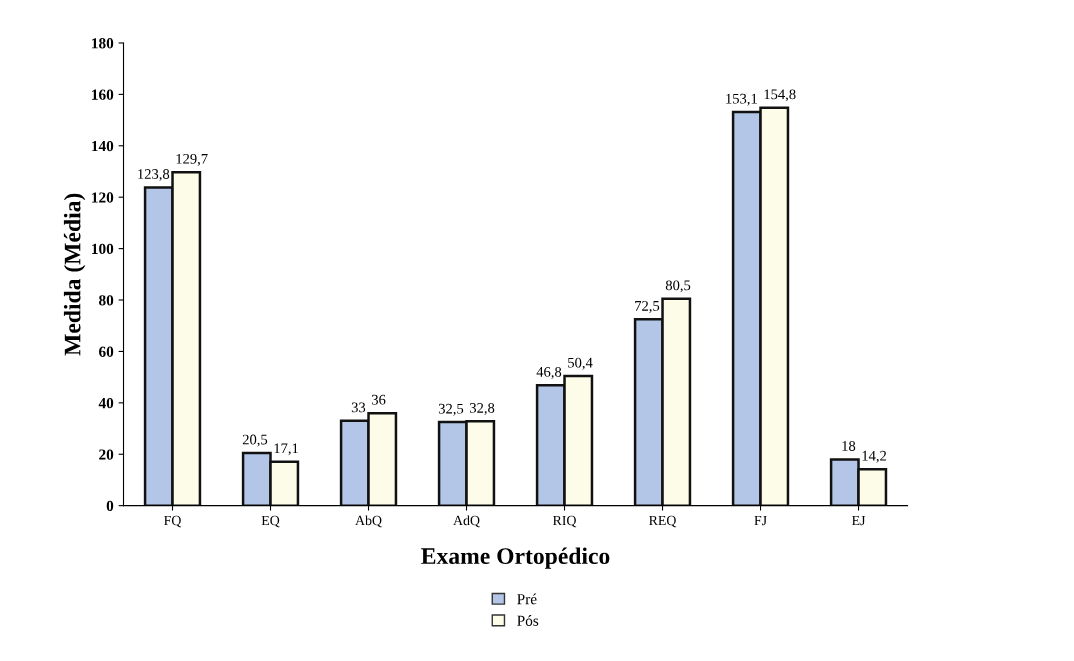 The width and height of the screenshot is (1074, 661). What do you see at coordinates (74, 274) in the screenshot?
I see `y-axis-title: Medida (Média)` at bounding box center [74, 274].